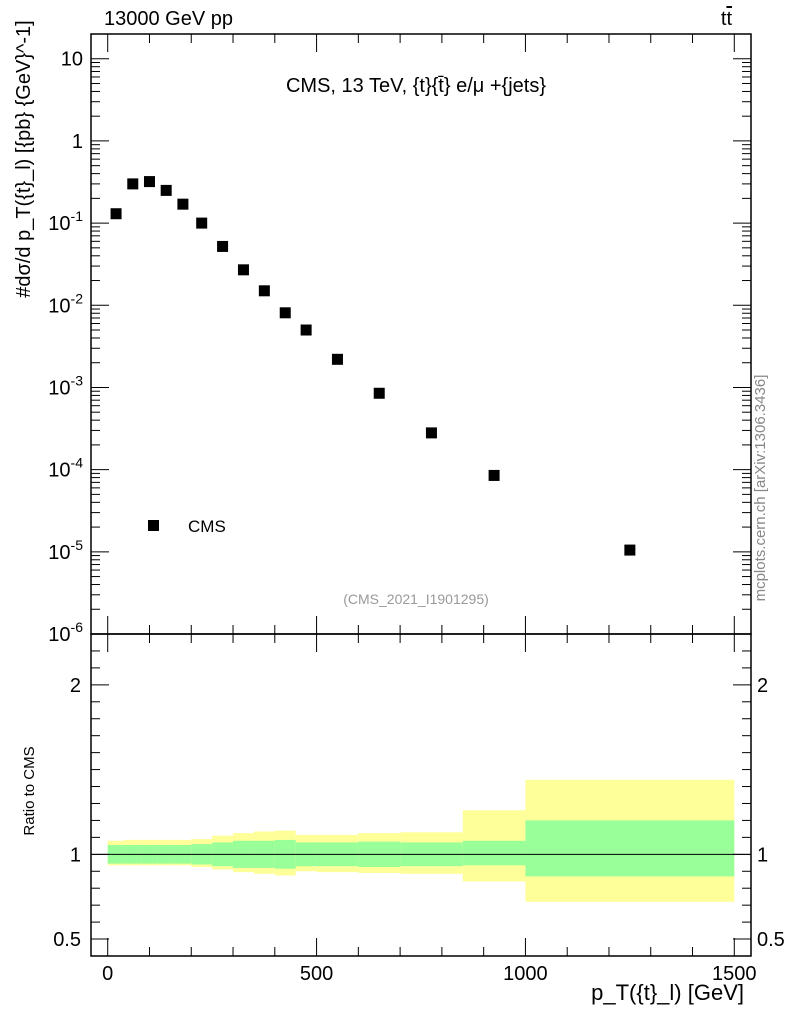 The height and width of the screenshot is (1024, 786). I want to click on ratio-y-tick-label-right: 0.5, so click(771, 940).